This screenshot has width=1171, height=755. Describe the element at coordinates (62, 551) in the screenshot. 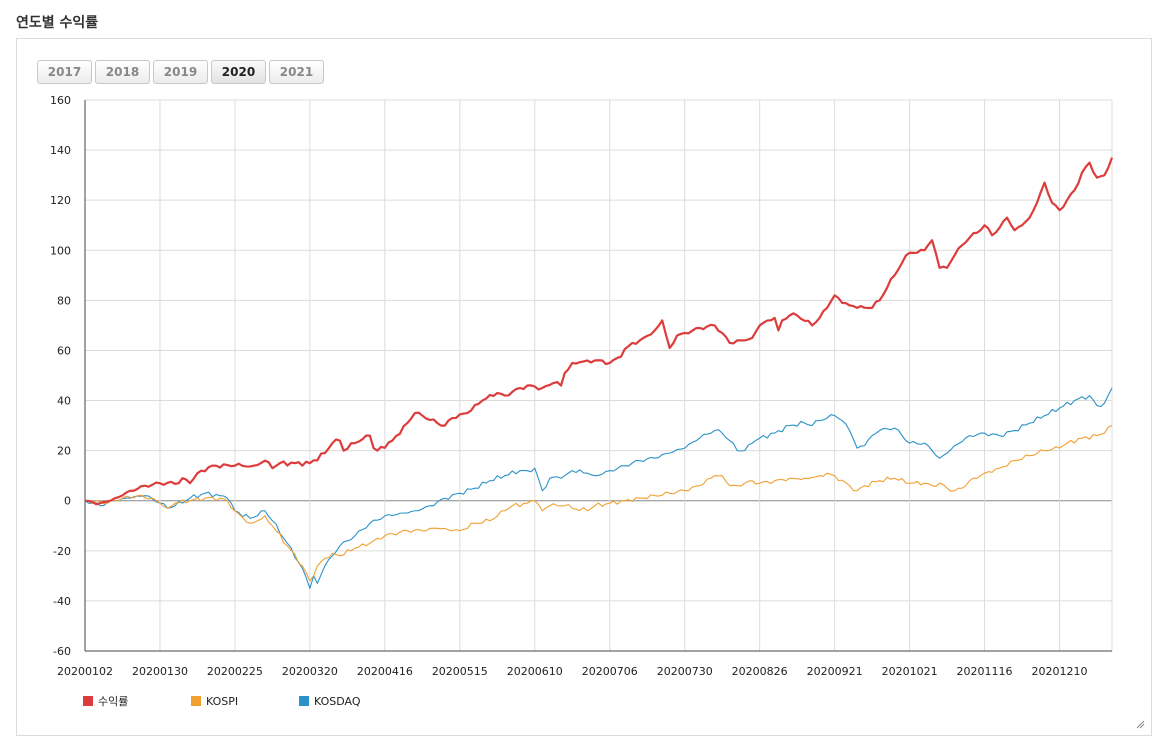

I see `y-tick-label: -20` at that location.